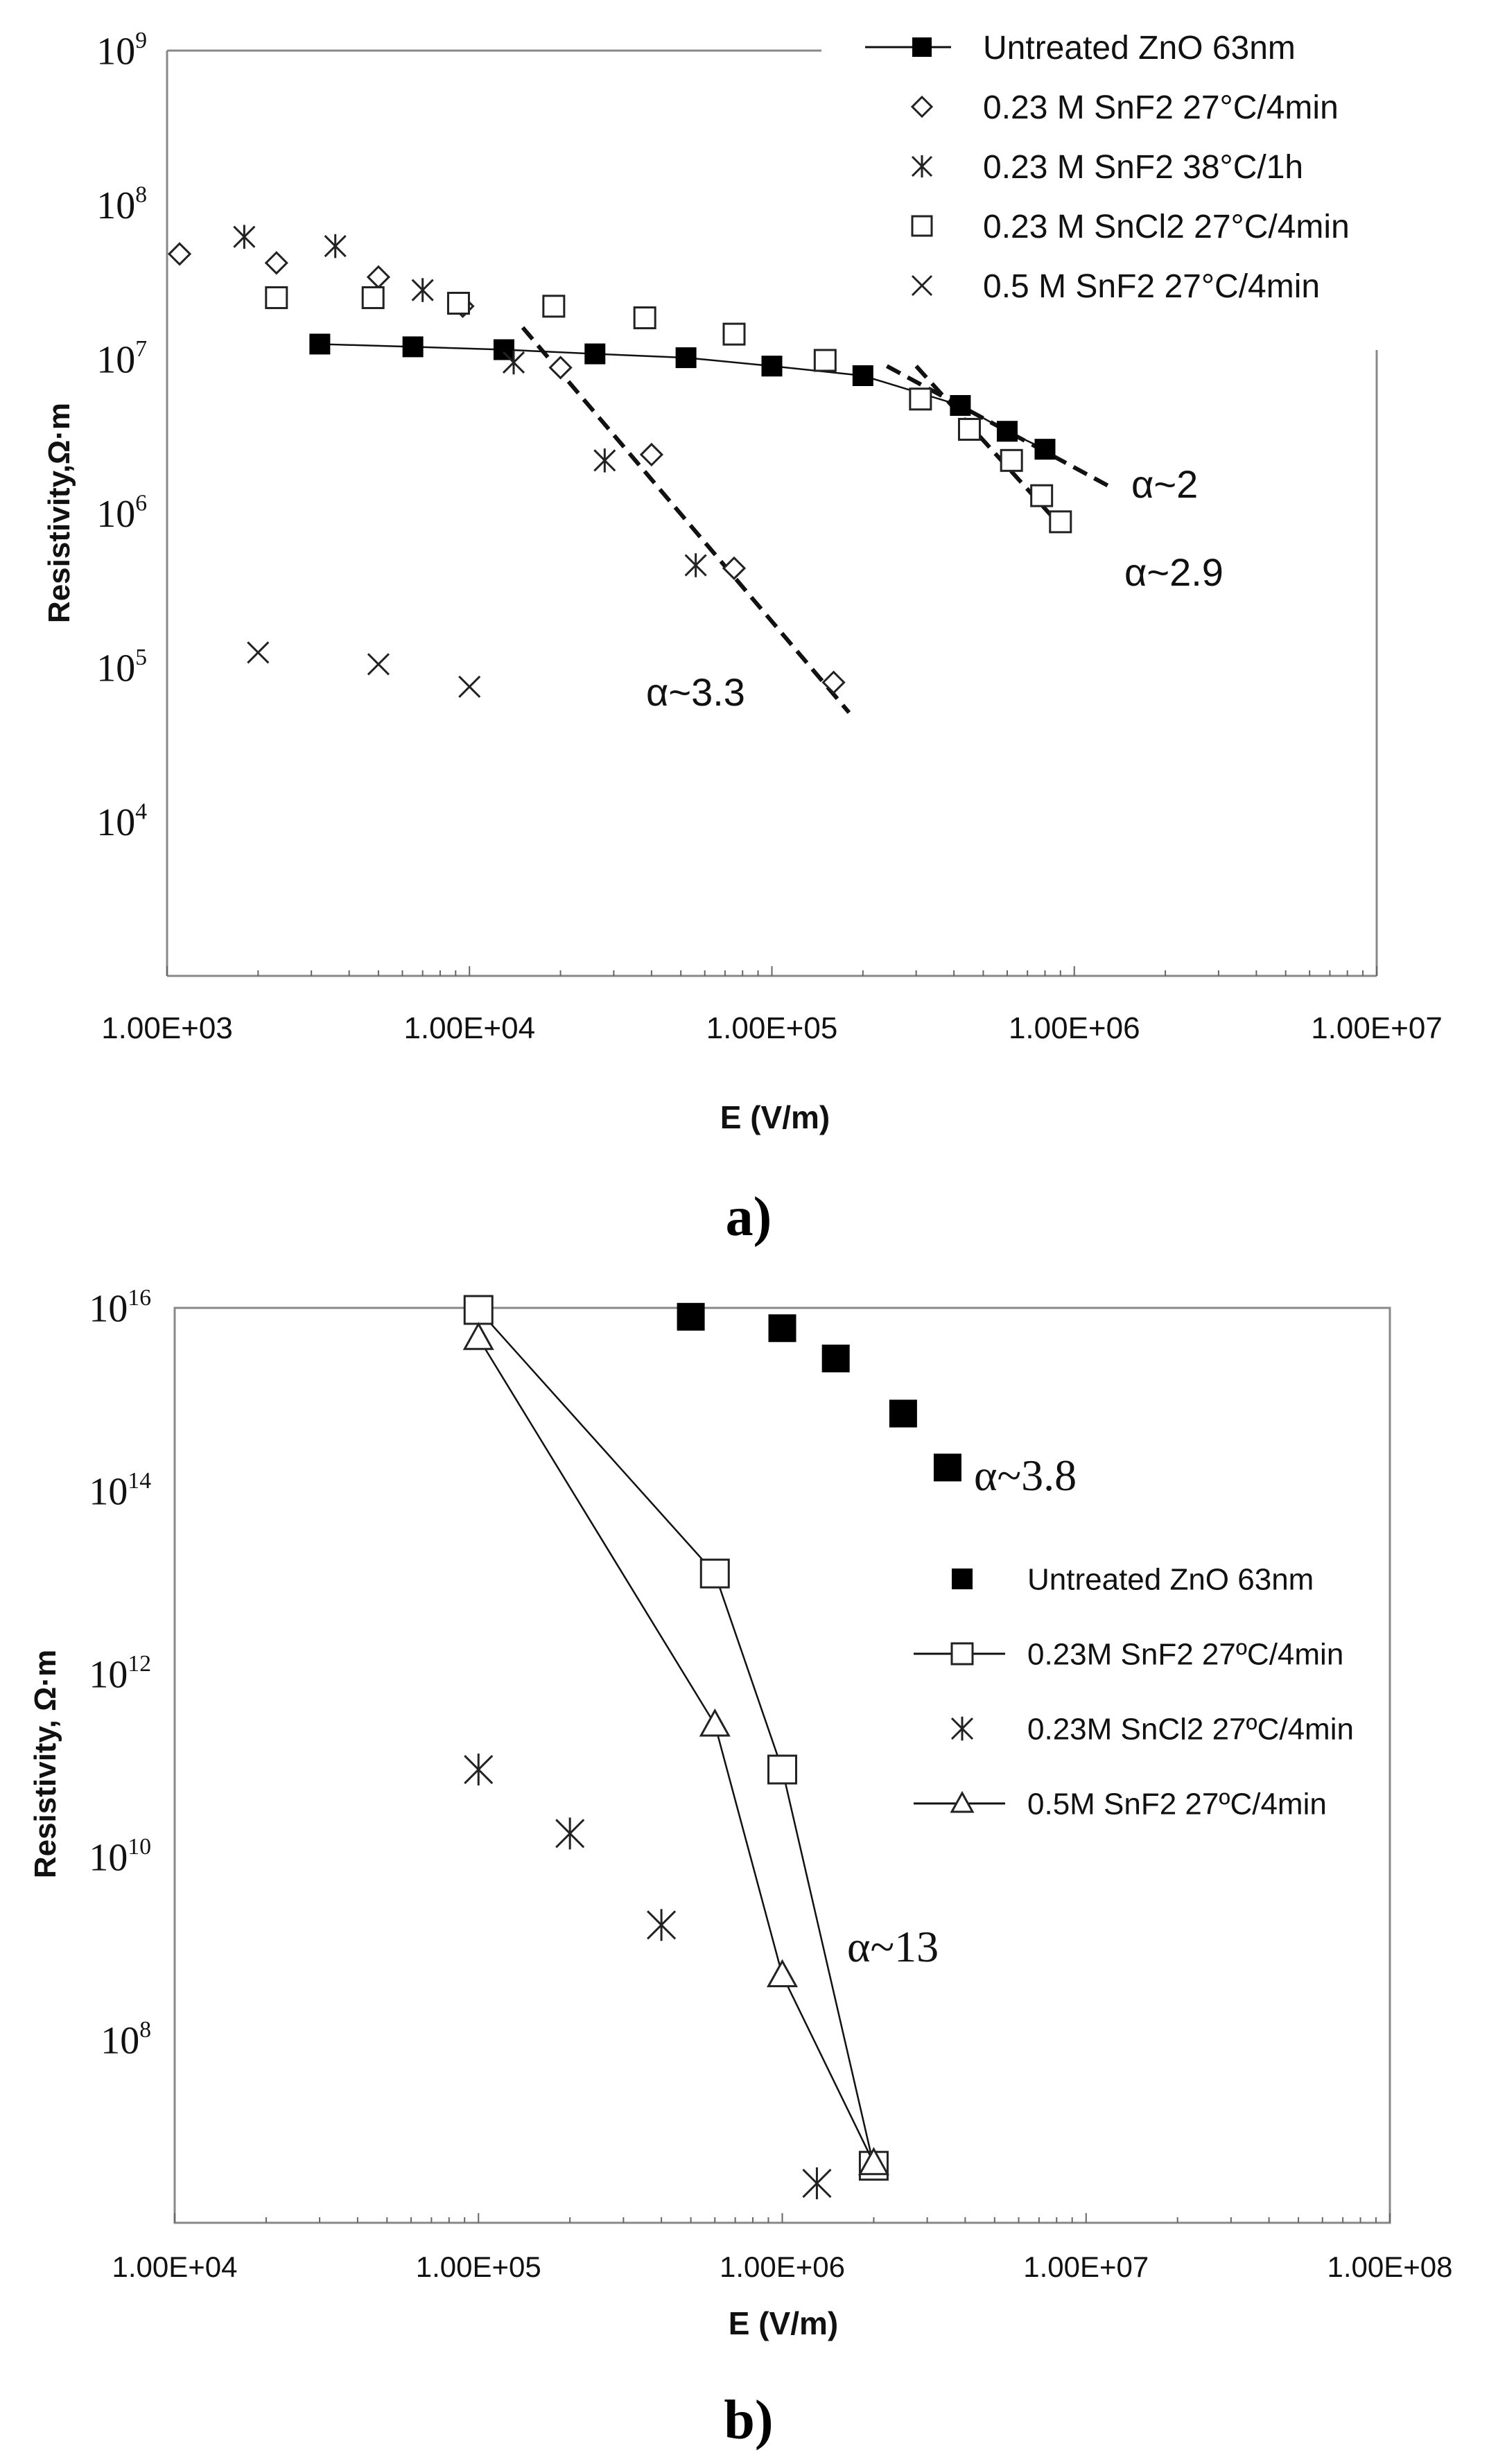 The width and height of the screenshot is (1489, 2464). Describe the element at coordinates (121, 668) in the screenshot. I see `y-tick-label: 10⁵` at that location.